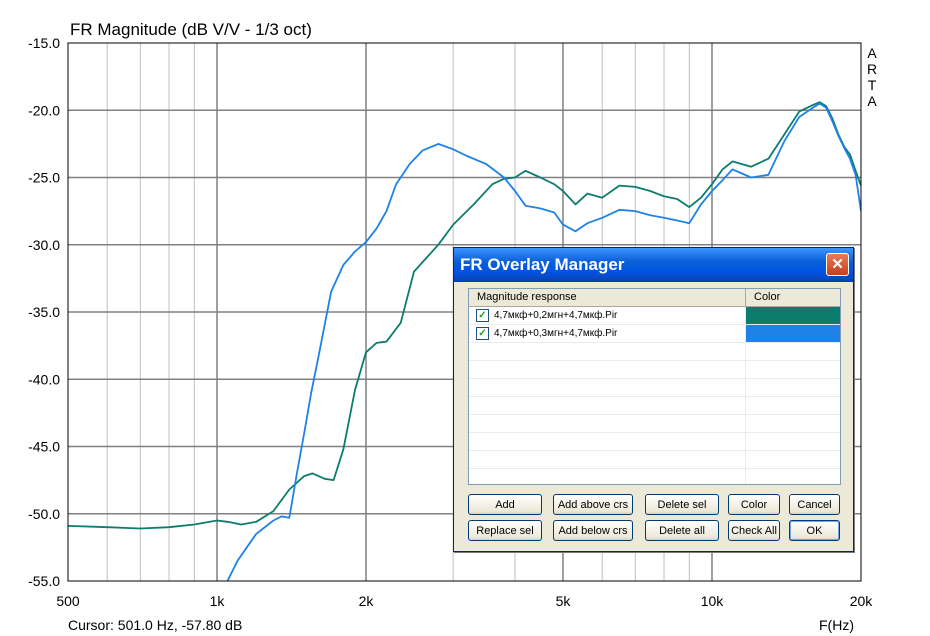 The height and width of the screenshot is (636, 930). I want to click on x-axis-label: F(Hz), so click(836, 625).